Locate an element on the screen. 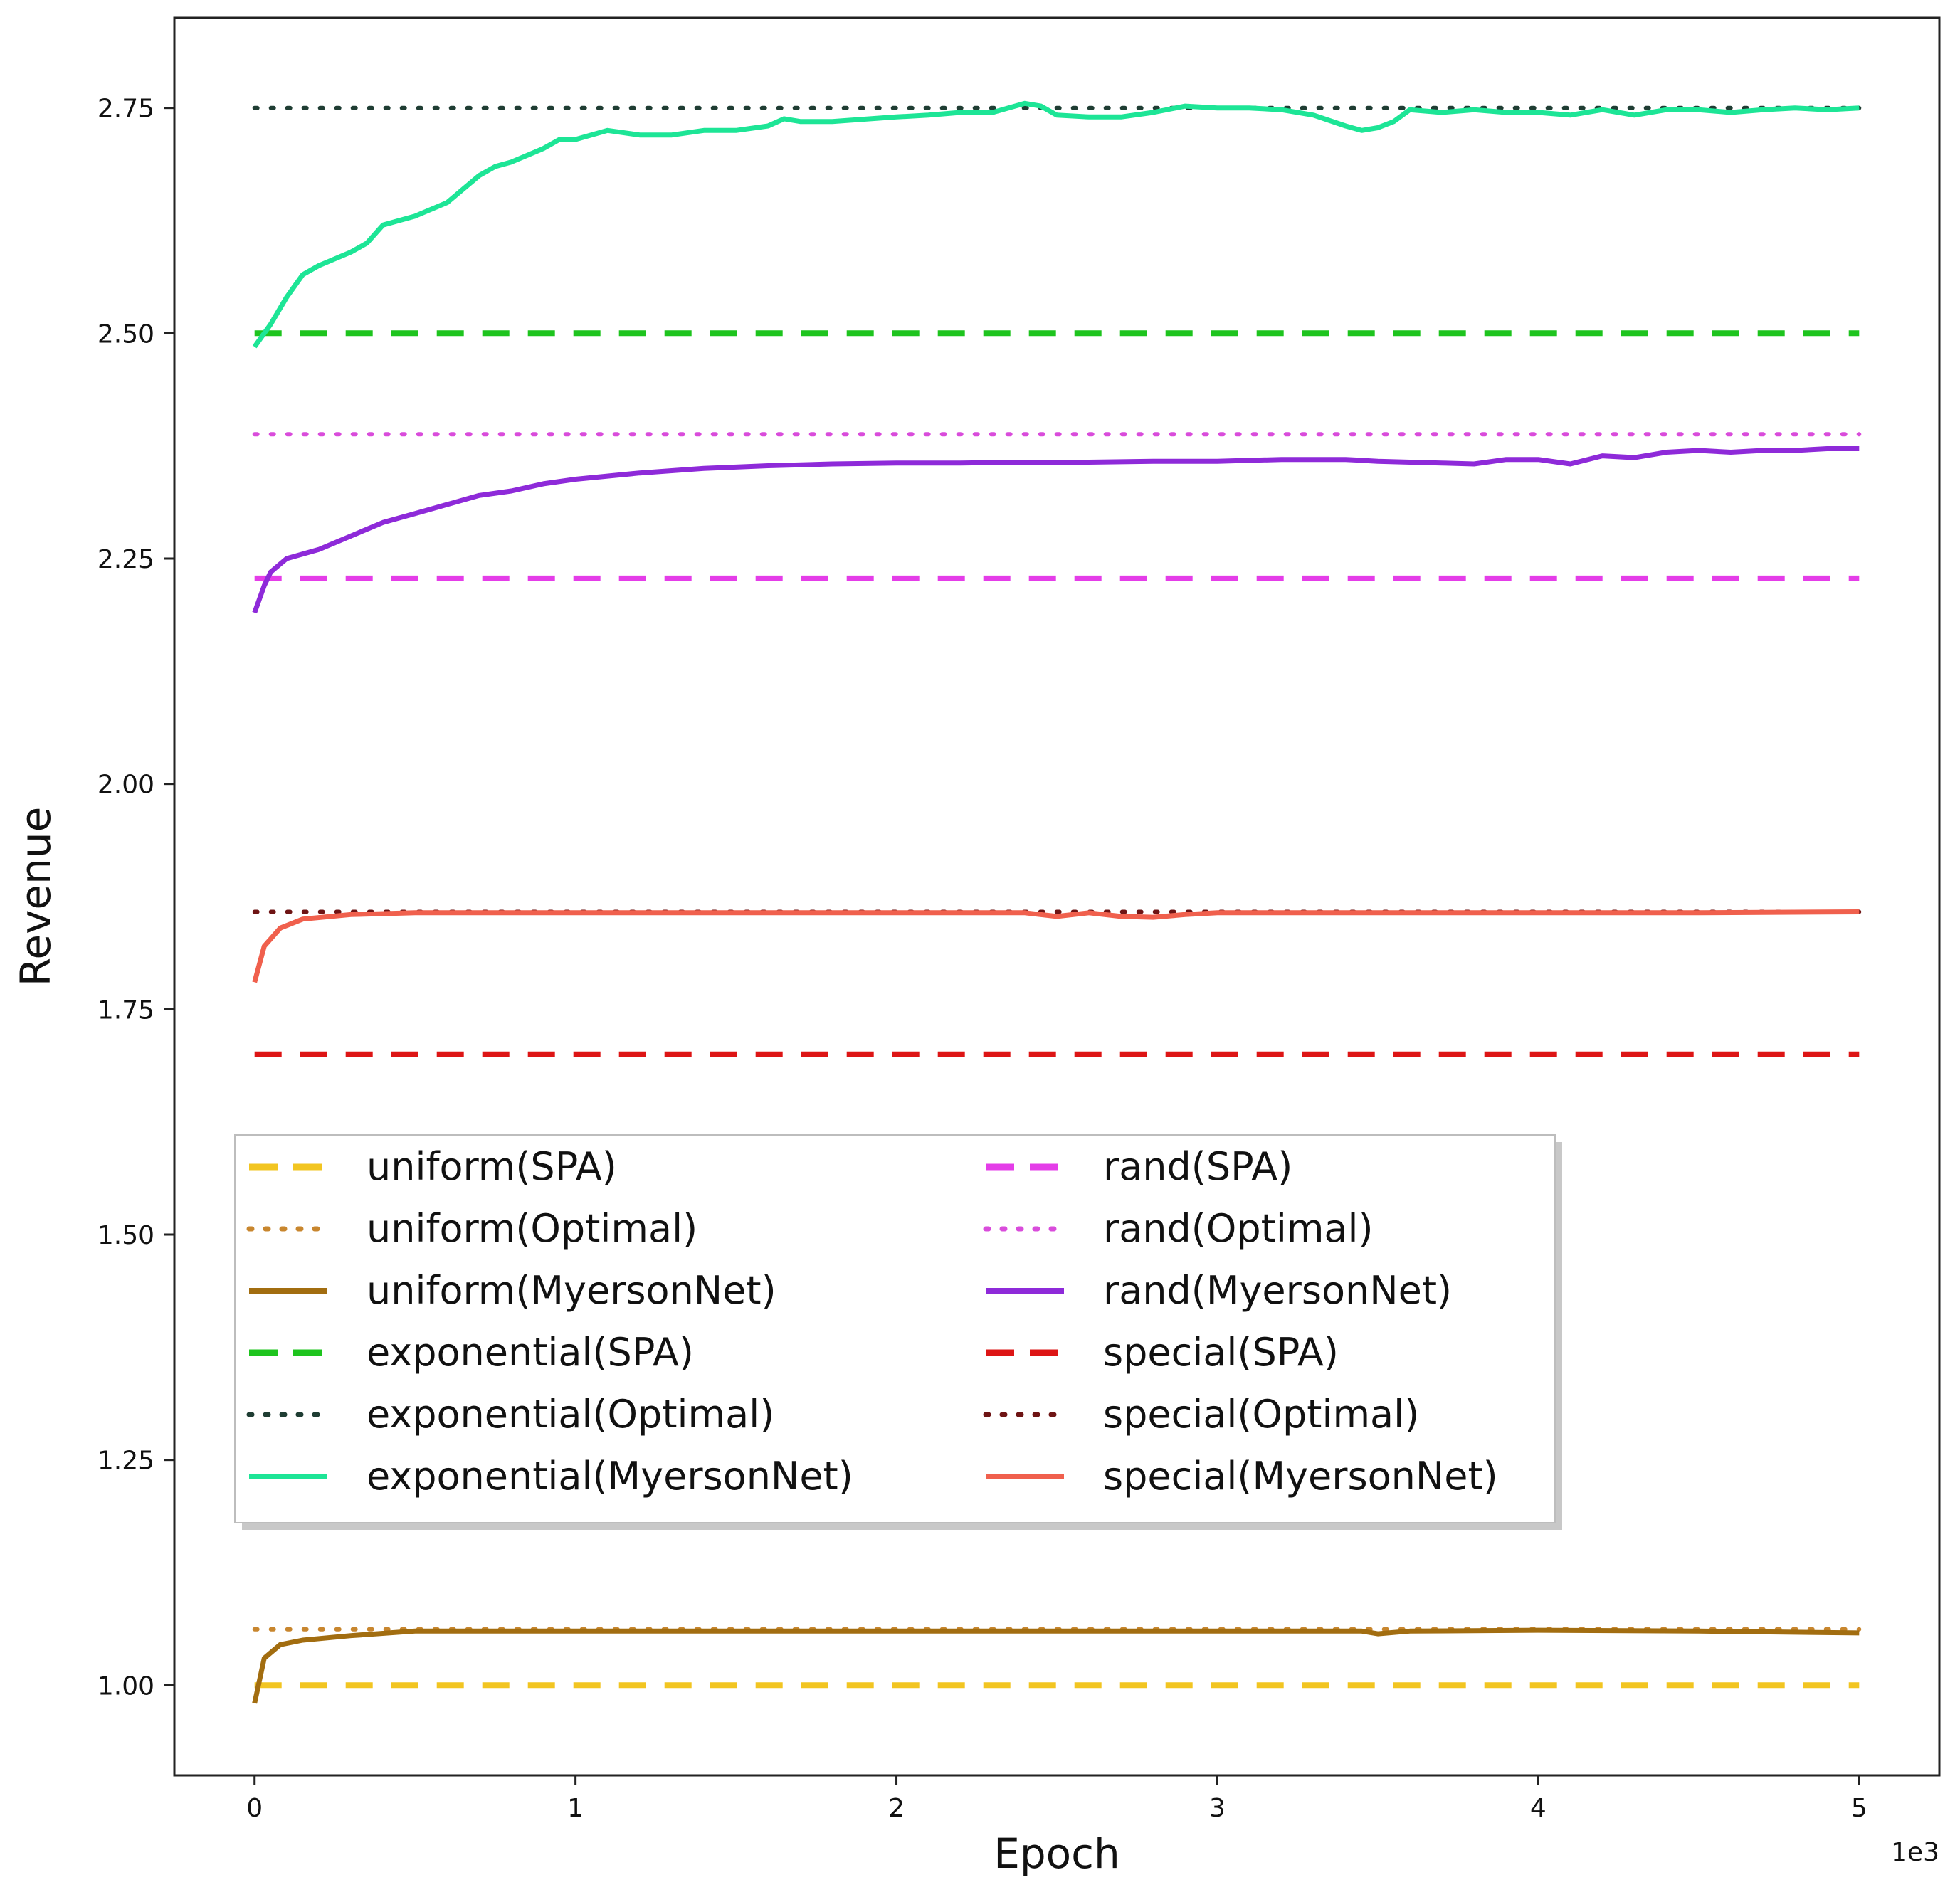 The width and height of the screenshot is (1960, 1902). legend-label: uniform(MyersonNet) is located at coordinates (571, 1290).